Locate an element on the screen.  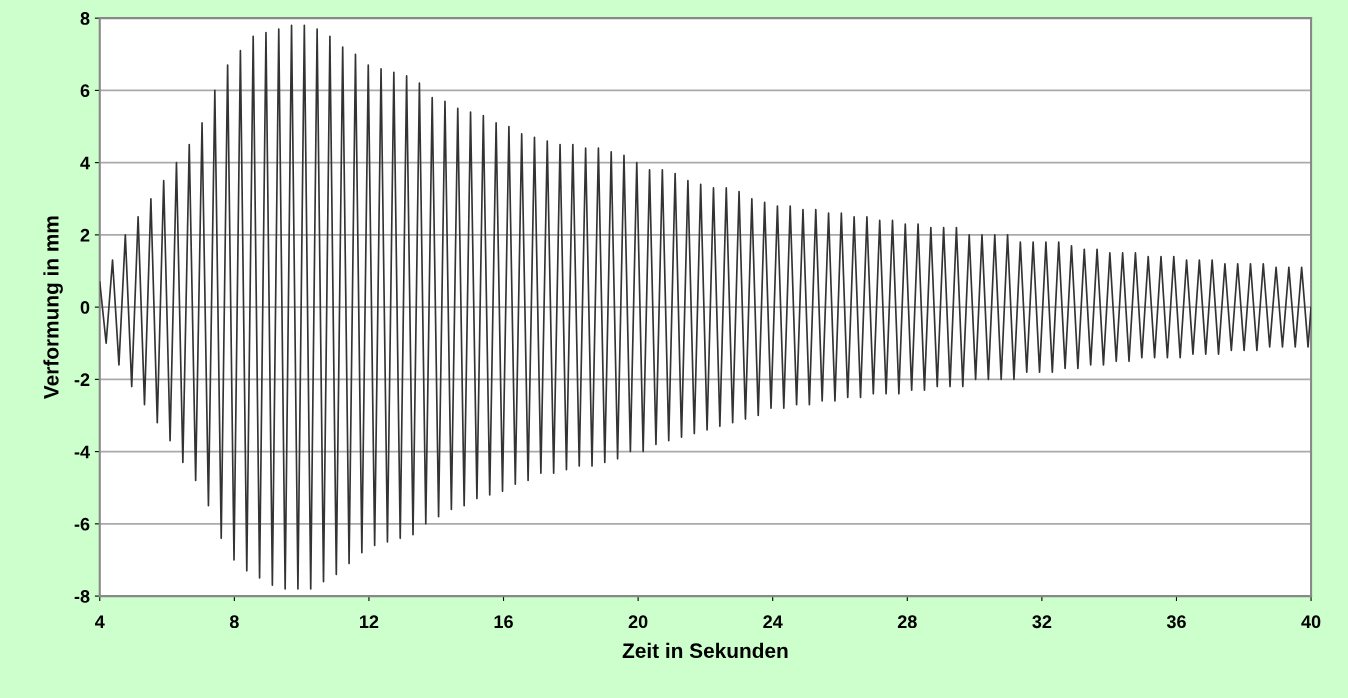
y-tick-label: -8 is located at coordinates (82, 596).